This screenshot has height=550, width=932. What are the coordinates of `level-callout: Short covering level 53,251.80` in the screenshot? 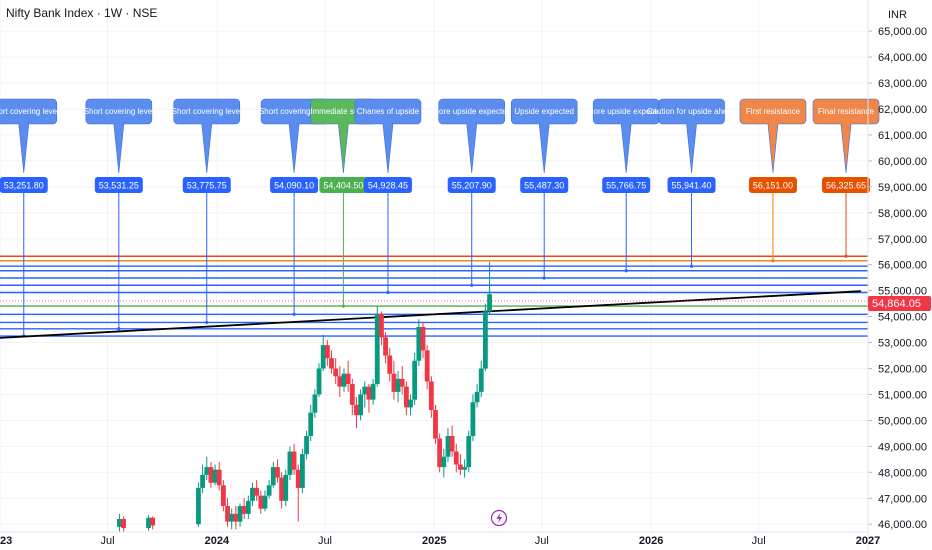 It's located at (29, 145).